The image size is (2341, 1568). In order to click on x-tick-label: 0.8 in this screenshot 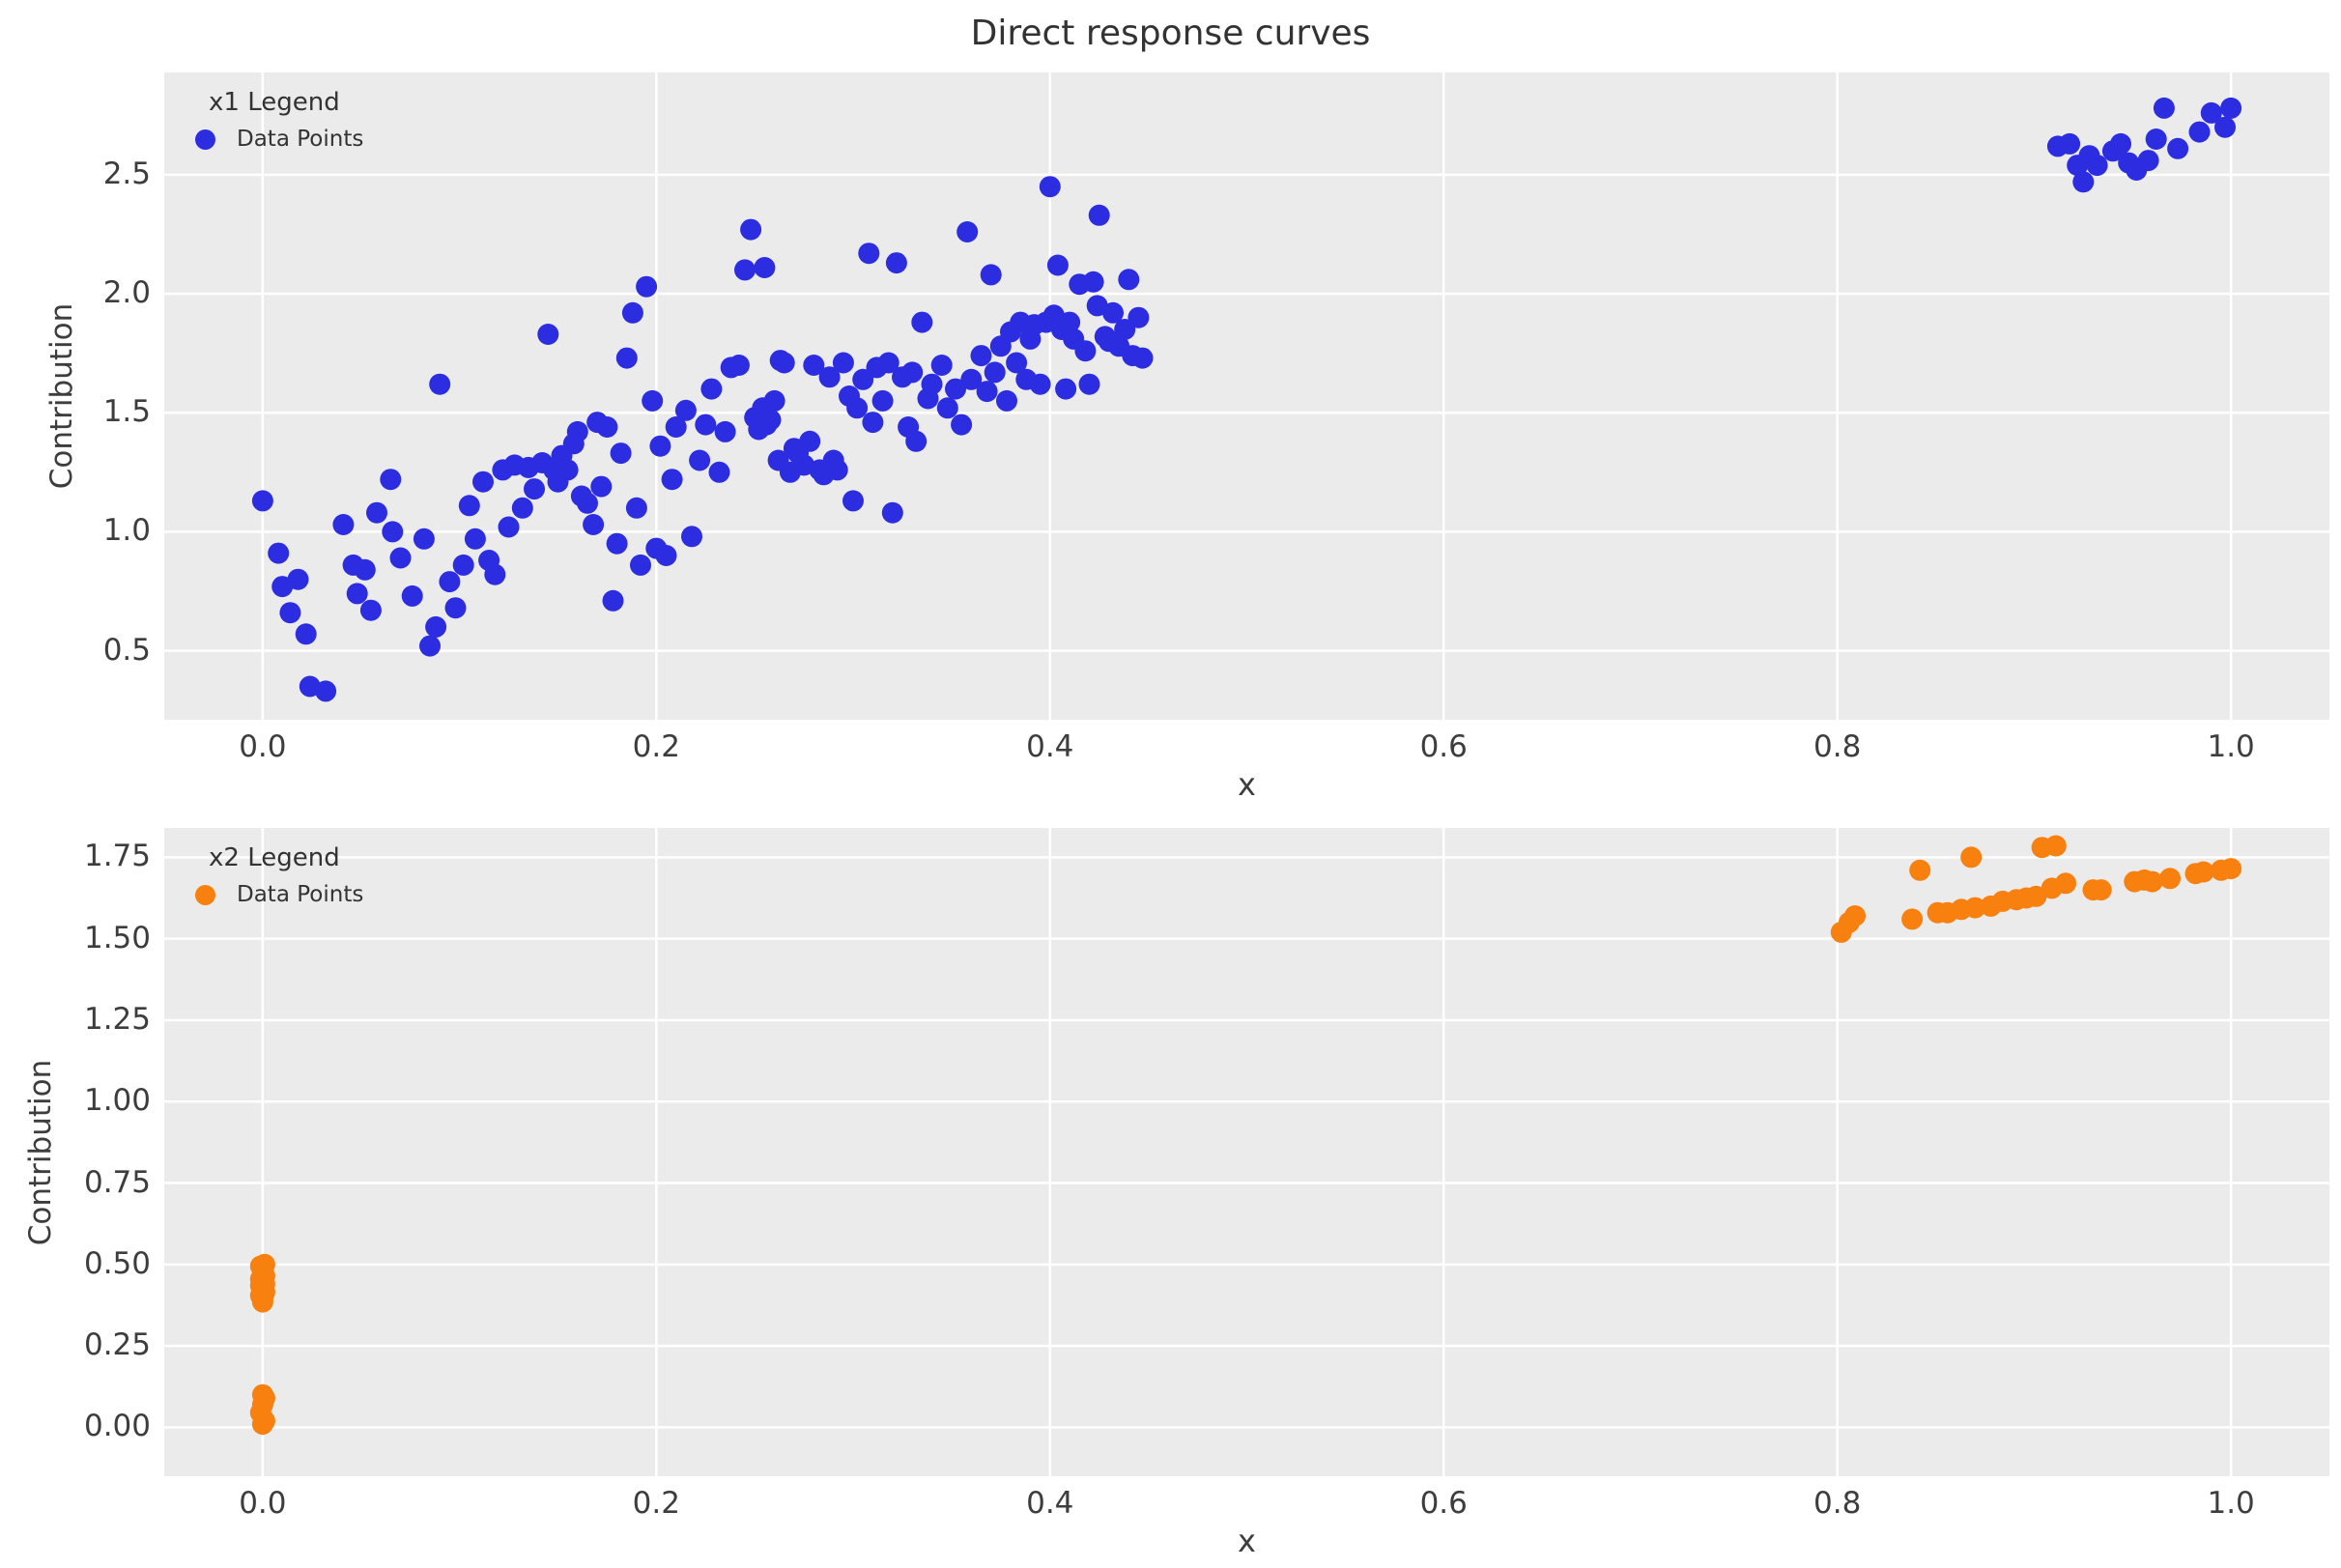, I will do `click(1838, 746)`.